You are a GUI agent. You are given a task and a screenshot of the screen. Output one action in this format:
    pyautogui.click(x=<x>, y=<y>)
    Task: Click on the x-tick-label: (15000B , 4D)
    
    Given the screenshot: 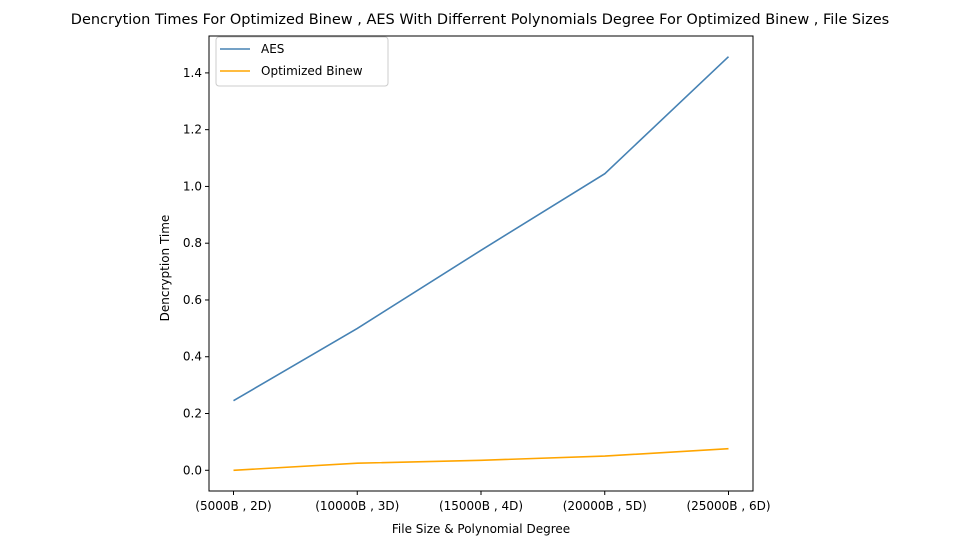 What is the action you would take?
    pyautogui.click(x=481, y=506)
    